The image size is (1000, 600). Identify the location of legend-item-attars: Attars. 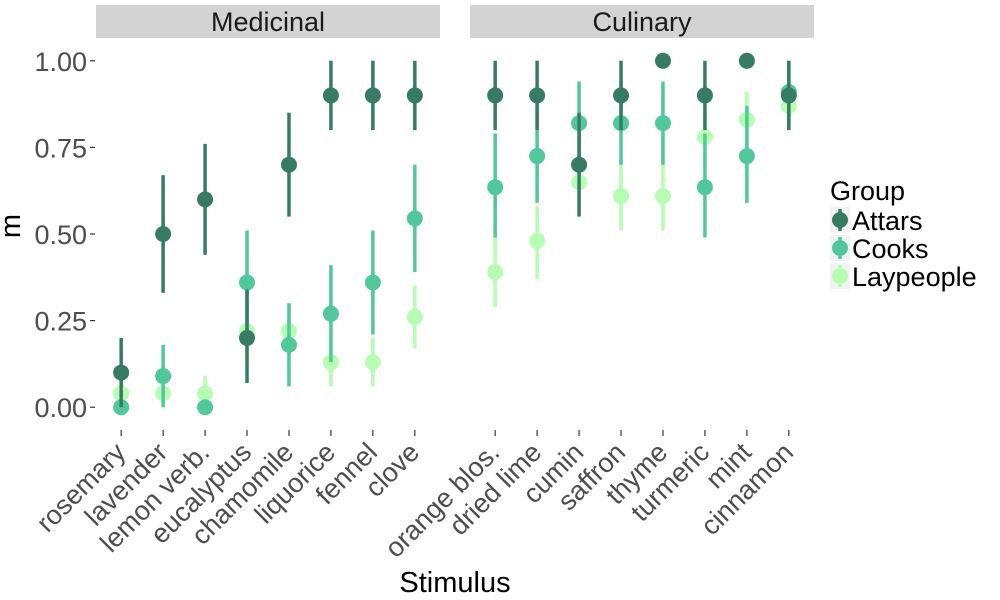
(876, 221).